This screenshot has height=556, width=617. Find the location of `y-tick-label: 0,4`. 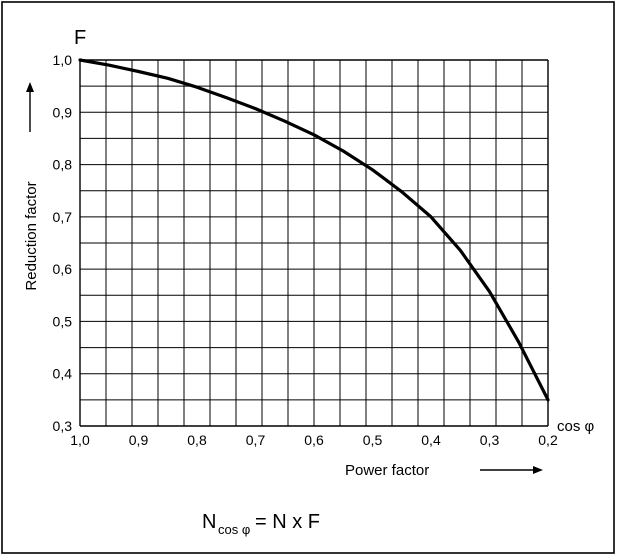

y-tick-label: 0,4 is located at coordinates (63, 374).